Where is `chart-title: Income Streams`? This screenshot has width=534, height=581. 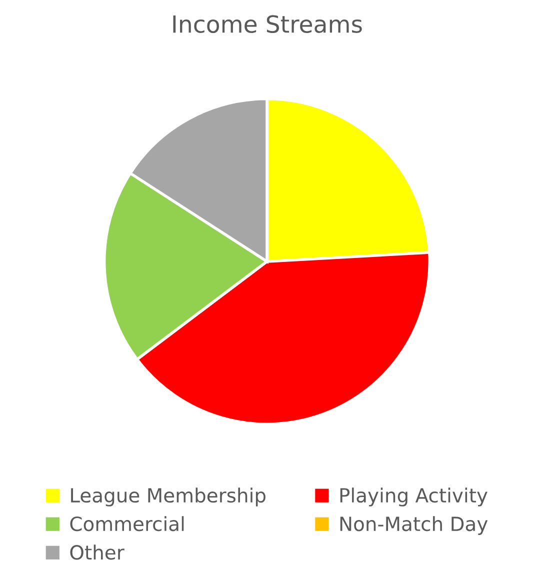 chart-title: Income Streams is located at coordinates (267, 24).